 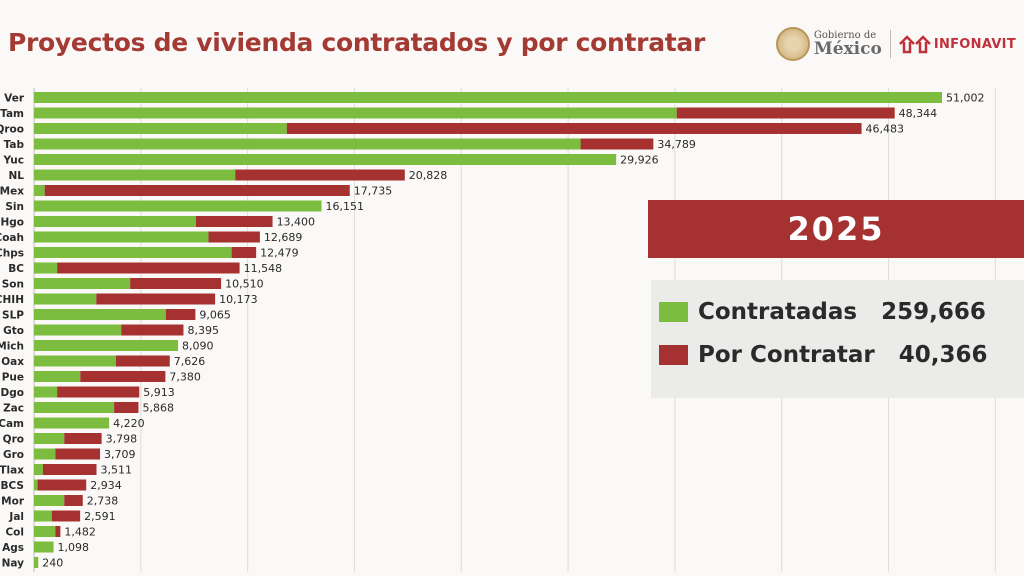 I want to click on category-label-gto: Gto, so click(x=13, y=331).